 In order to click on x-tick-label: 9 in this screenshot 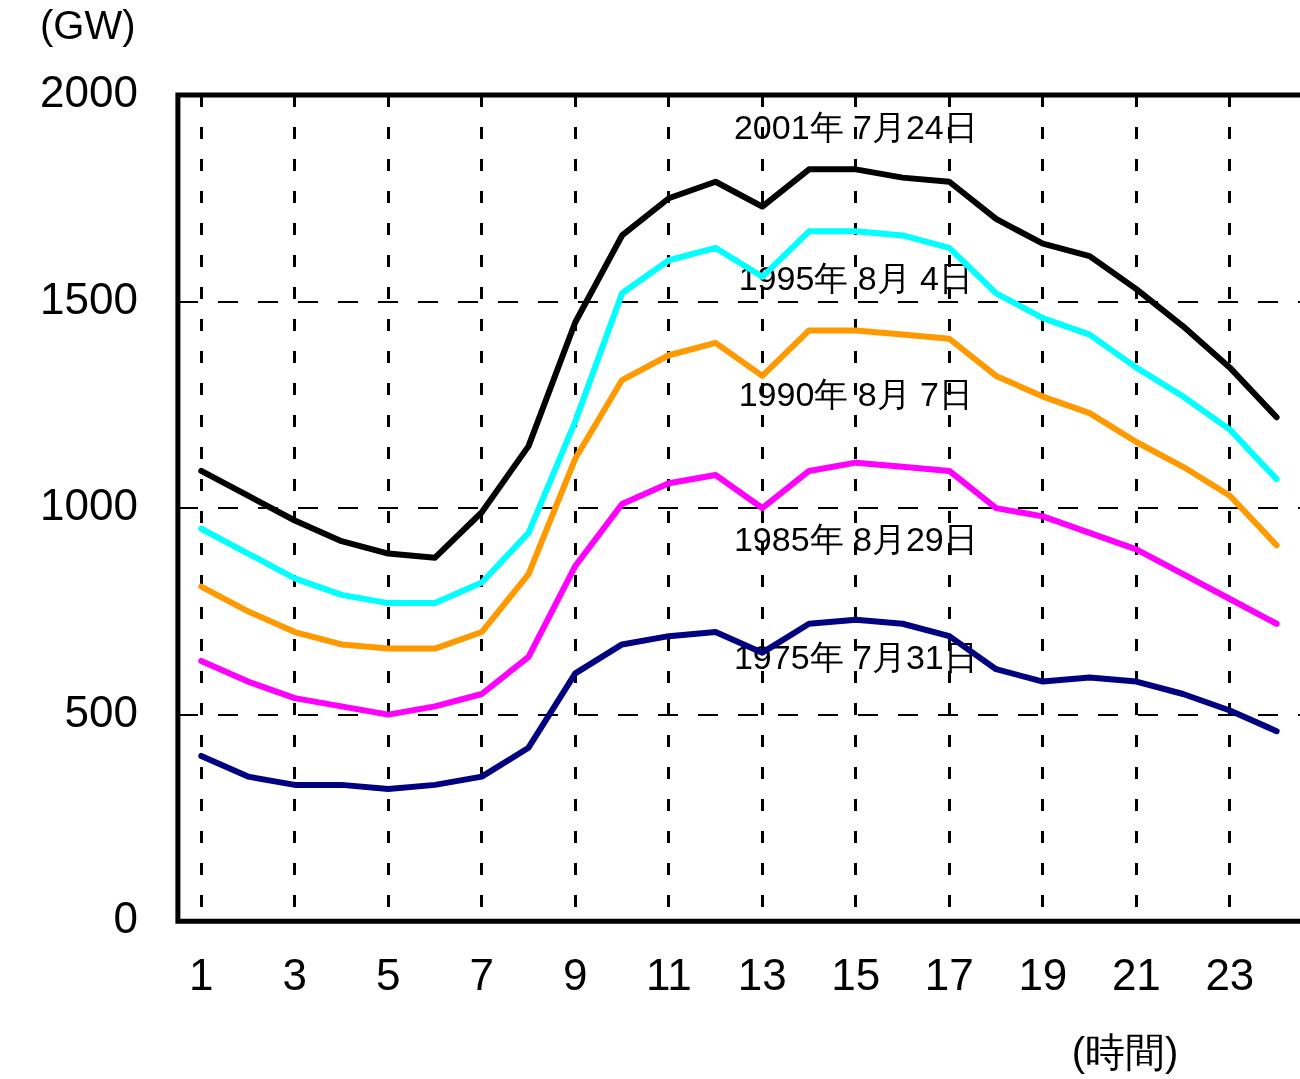, I will do `click(575, 974)`.